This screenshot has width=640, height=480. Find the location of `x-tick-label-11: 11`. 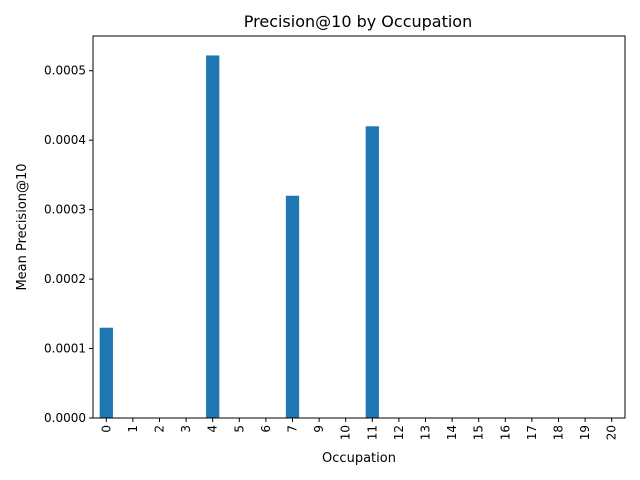

x-tick-label-11: 11 is located at coordinates (372, 432).